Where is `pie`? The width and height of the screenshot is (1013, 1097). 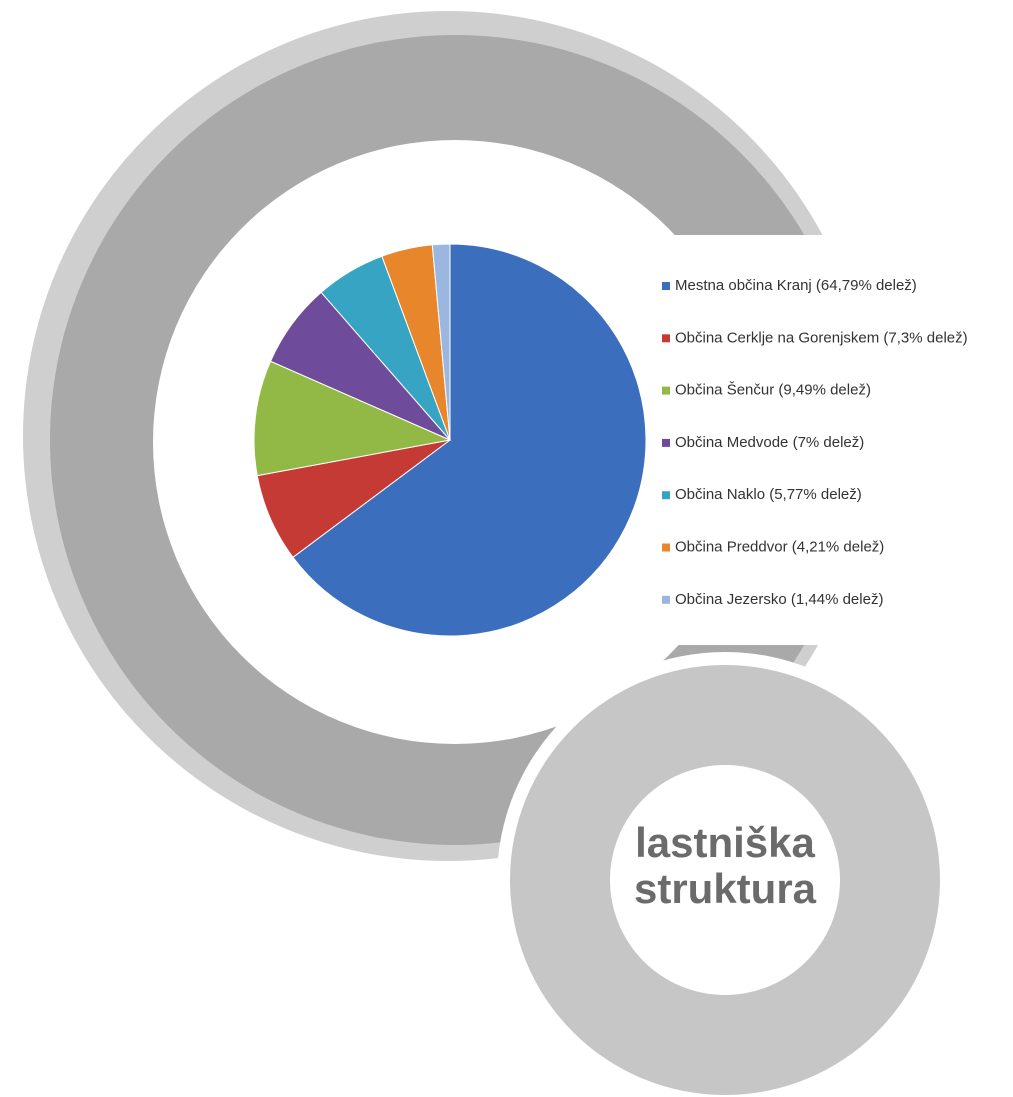
pie is located at coordinates (450, 440).